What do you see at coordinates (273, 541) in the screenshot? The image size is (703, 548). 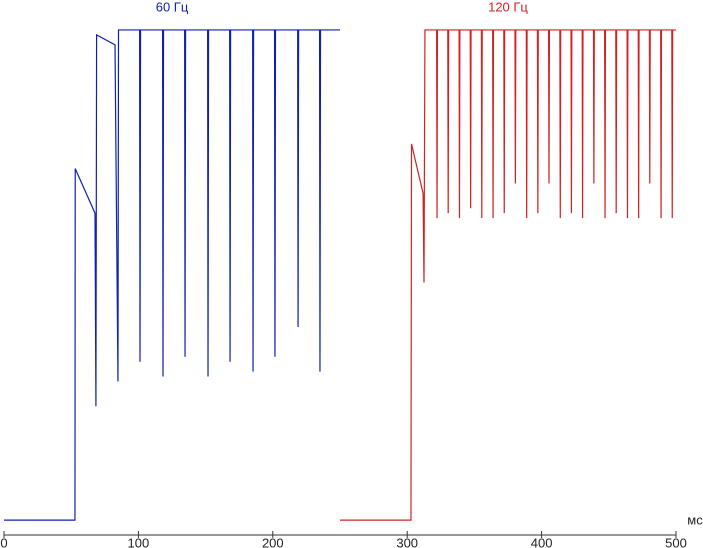 I see `x-tick-label: 200` at bounding box center [273, 541].